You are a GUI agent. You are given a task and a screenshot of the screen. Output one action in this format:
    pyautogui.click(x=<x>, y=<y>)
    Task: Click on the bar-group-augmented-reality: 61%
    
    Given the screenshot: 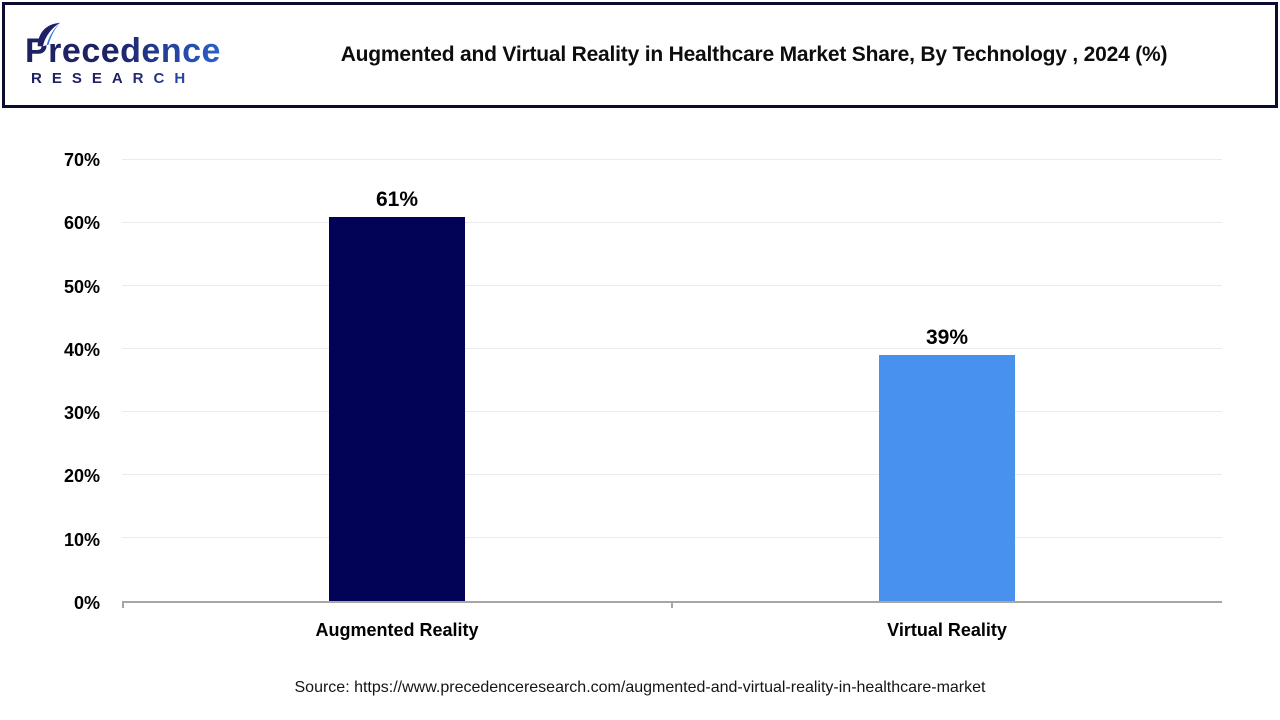 What is the action you would take?
    pyautogui.click(x=397, y=380)
    